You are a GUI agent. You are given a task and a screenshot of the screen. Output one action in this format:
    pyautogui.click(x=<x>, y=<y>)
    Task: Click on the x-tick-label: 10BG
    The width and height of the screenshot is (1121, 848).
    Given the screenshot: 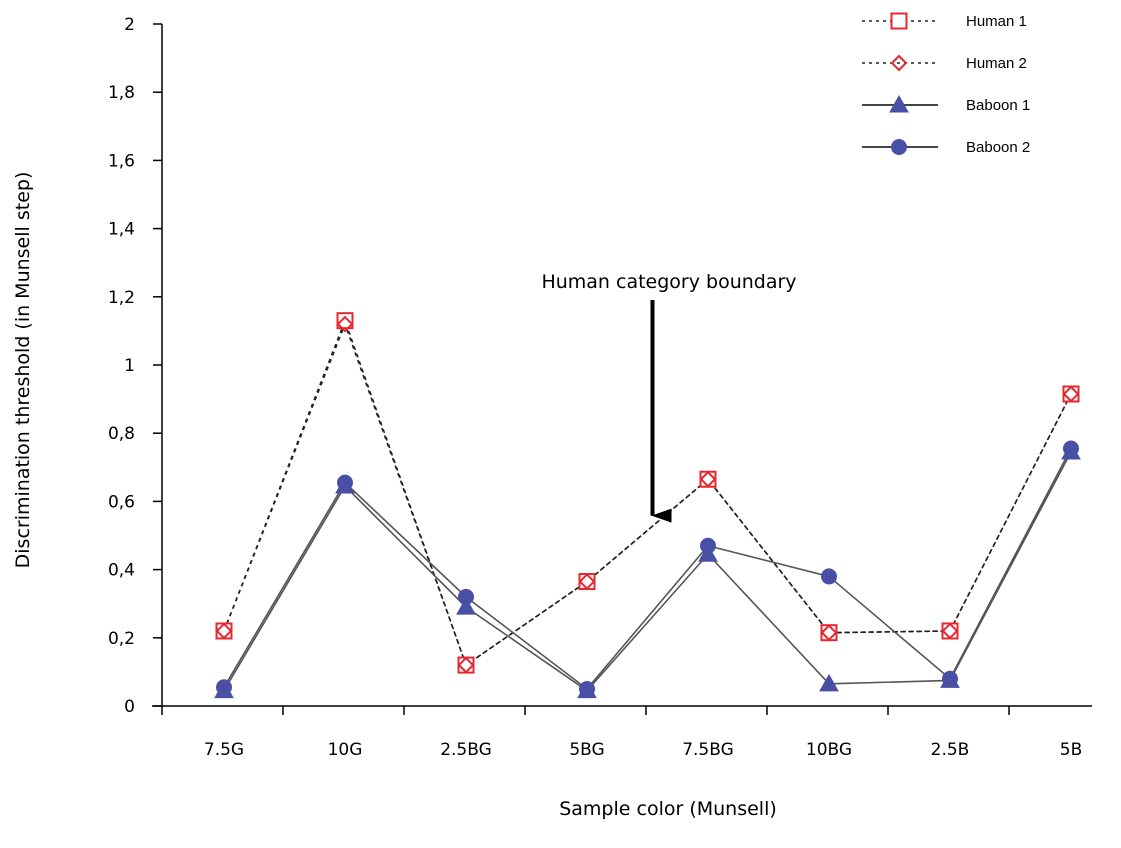 What is the action you would take?
    pyautogui.click(x=829, y=750)
    